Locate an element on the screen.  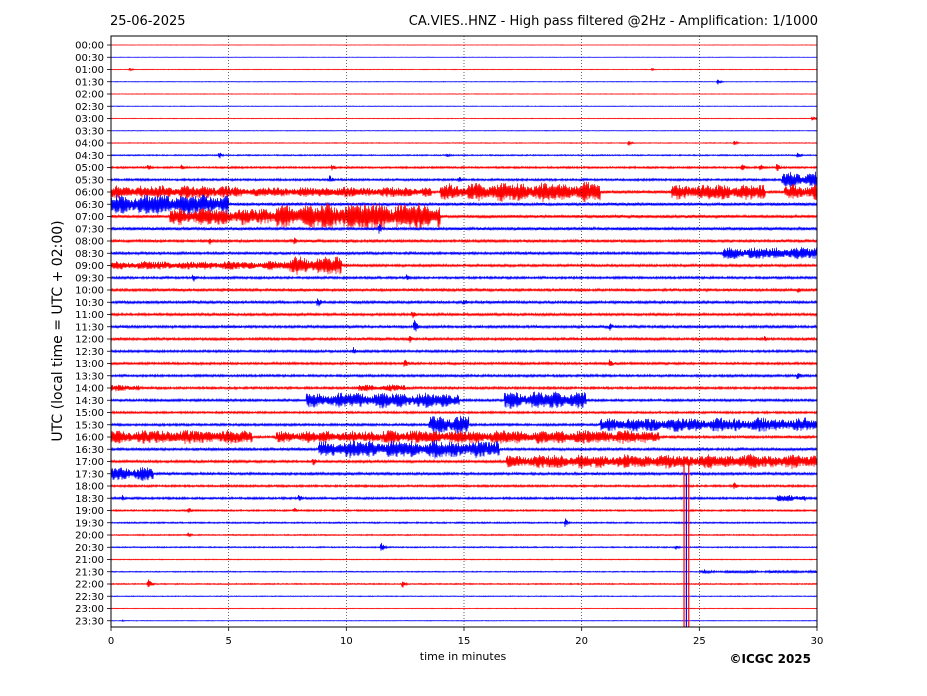
x-axis-ticks: 0 5 10 15 20 25 30 is located at coordinates (466, 637).